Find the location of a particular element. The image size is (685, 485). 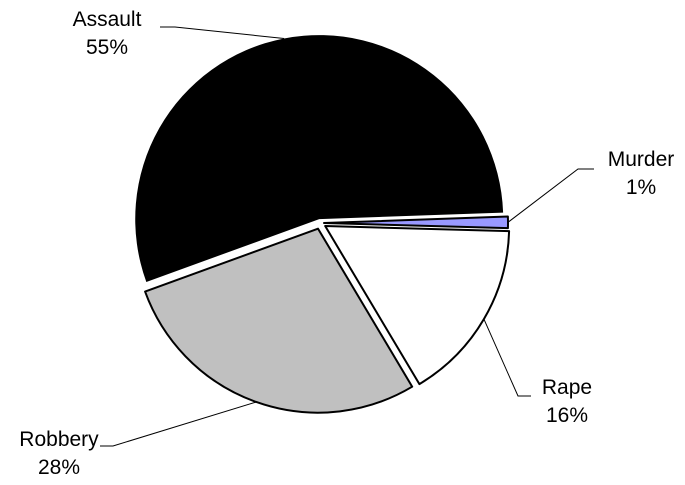

label-assault: Assault is located at coordinates (107, 19).